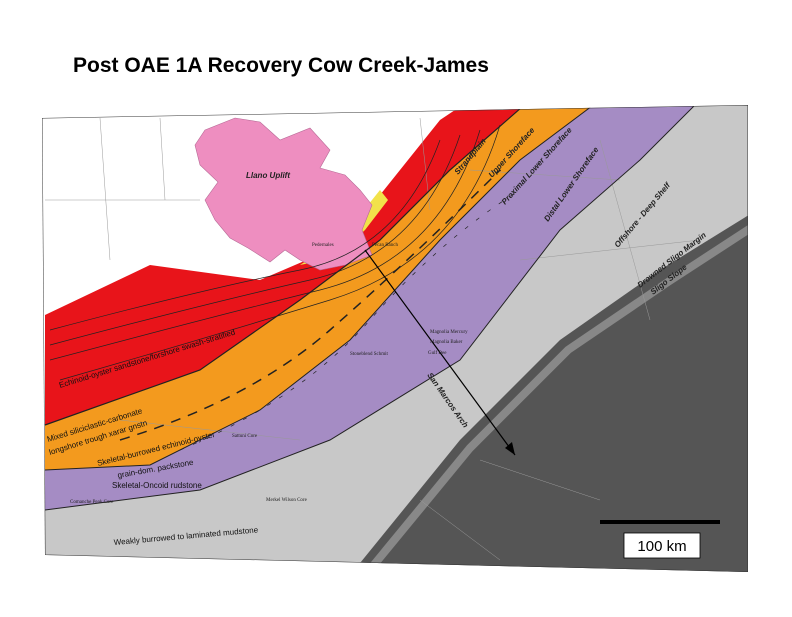 Image resolution: width=792 pixels, height=617 pixels. I want to click on well-label: Pecan Ranch, so click(385, 245).